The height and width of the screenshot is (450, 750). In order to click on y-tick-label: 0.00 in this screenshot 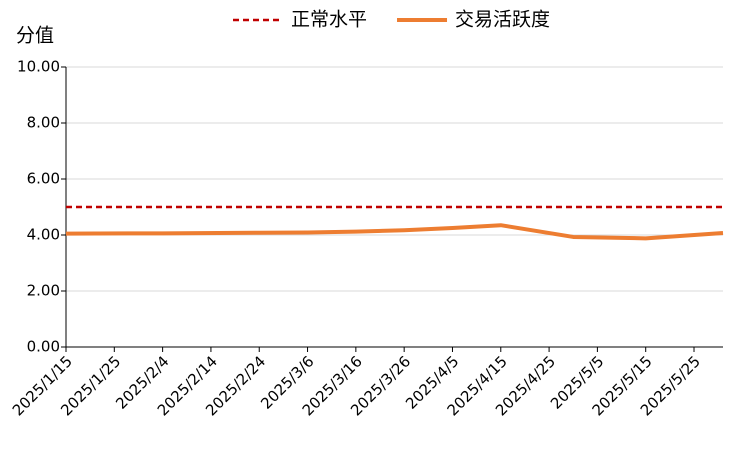, I will do `click(43, 347)`.